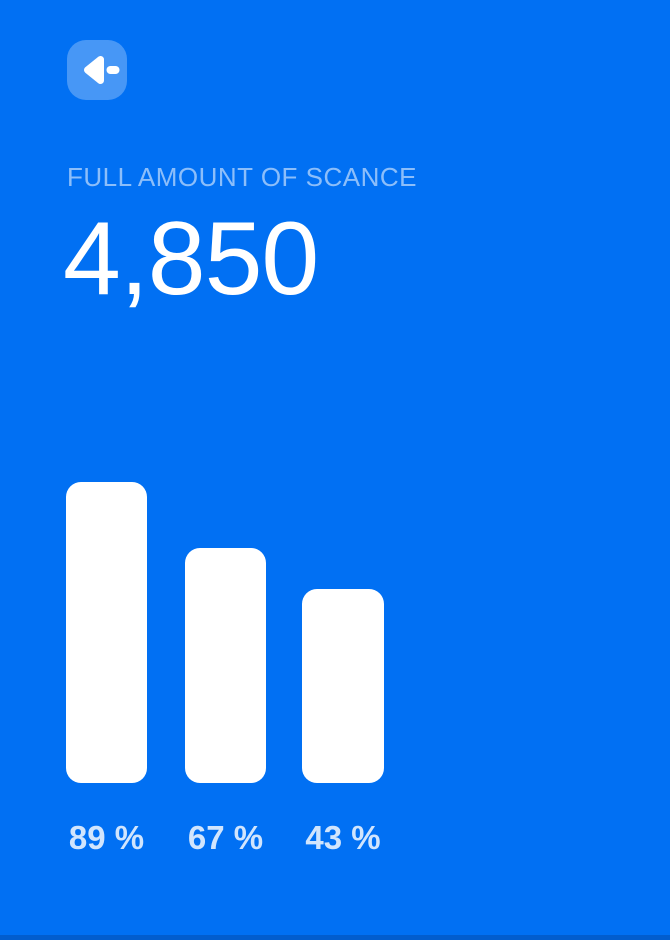 Image resolution: width=670 pixels, height=940 pixels. I want to click on cursor-left-icon, so click(102, 70).